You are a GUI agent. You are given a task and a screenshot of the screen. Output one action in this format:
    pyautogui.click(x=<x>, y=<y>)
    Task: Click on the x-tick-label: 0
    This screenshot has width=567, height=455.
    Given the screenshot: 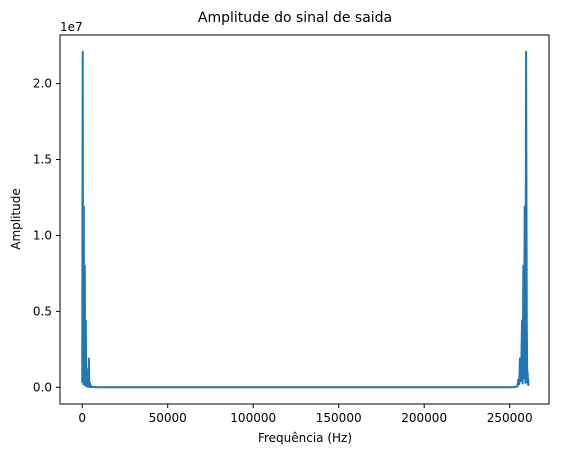 What is the action you would take?
    pyautogui.click(x=82, y=418)
    